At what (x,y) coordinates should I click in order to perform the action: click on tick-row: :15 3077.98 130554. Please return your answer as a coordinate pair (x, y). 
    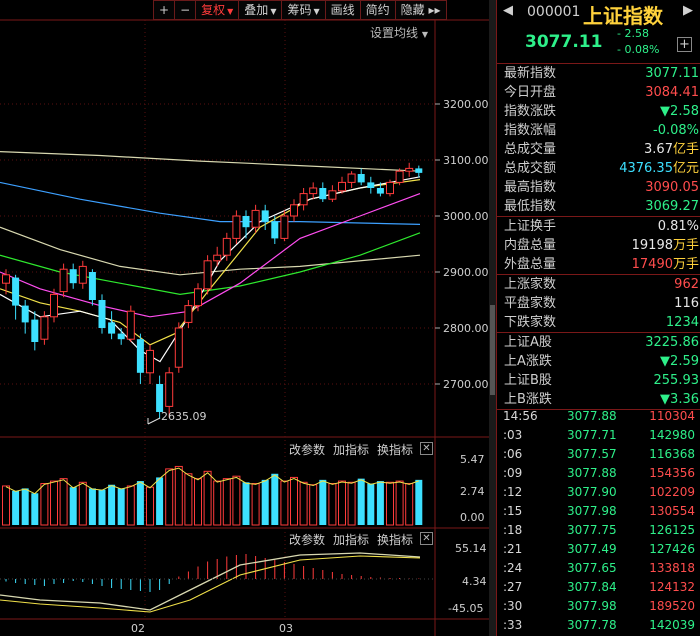
    Looking at the image, I should click on (598, 511).